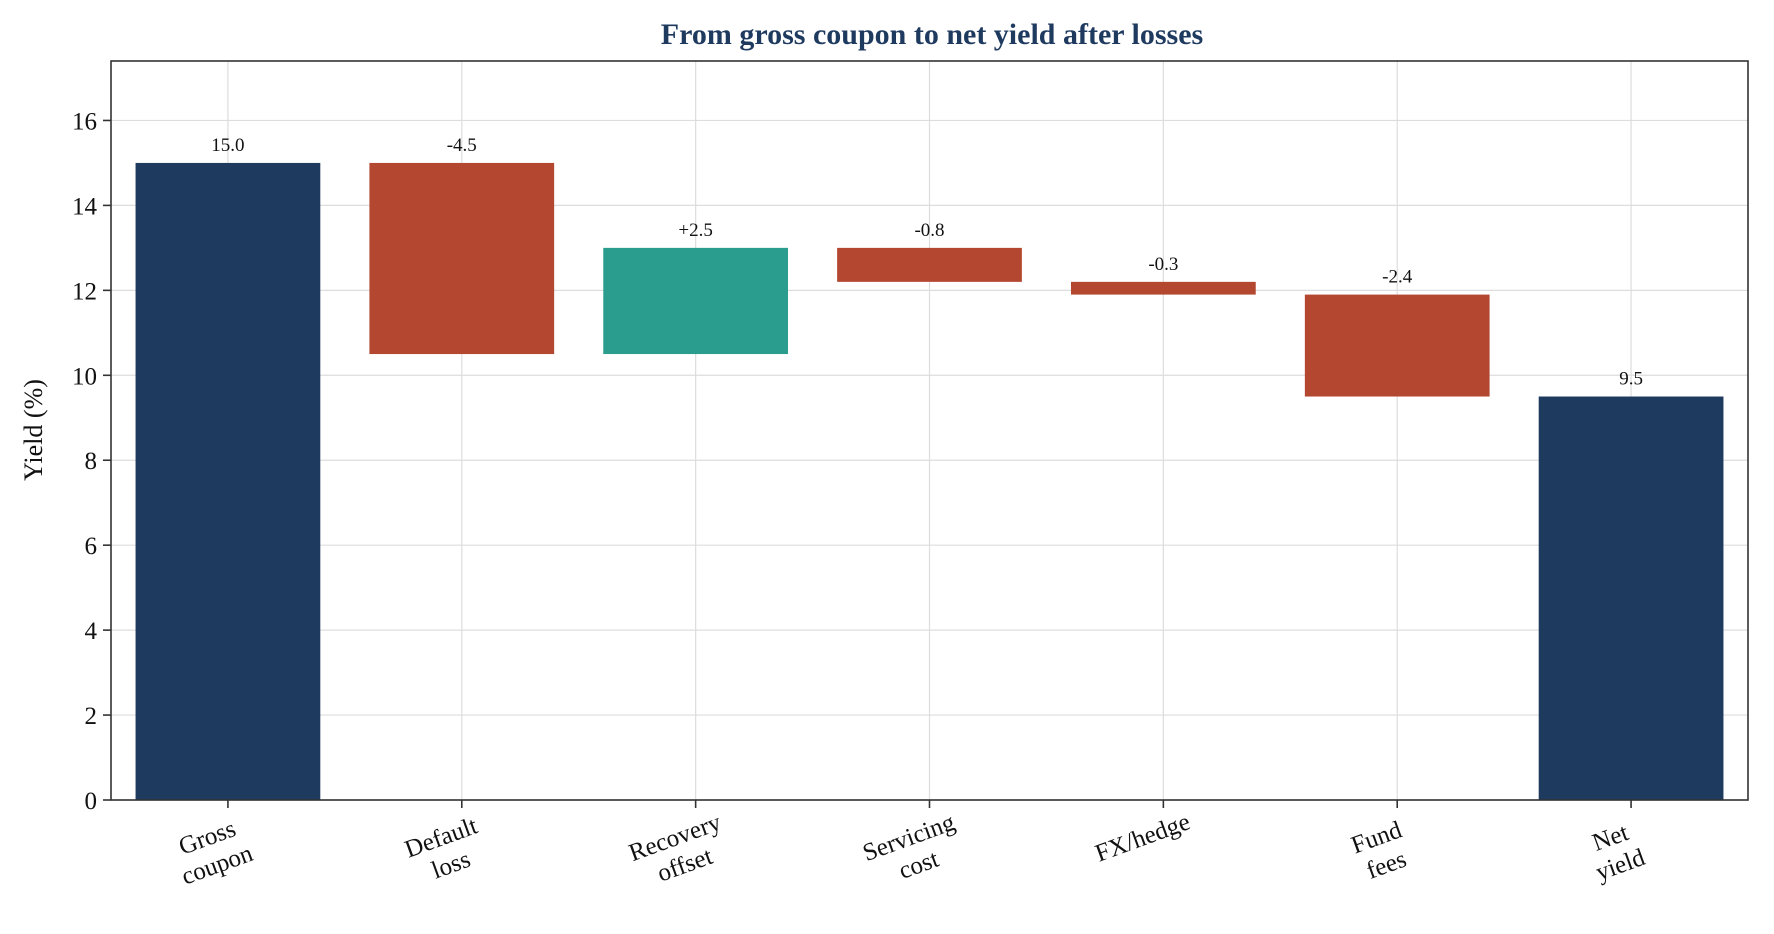 The width and height of the screenshot is (1774, 934). What do you see at coordinates (91, 546) in the screenshot?
I see `y-tick-label: 6` at bounding box center [91, 546].